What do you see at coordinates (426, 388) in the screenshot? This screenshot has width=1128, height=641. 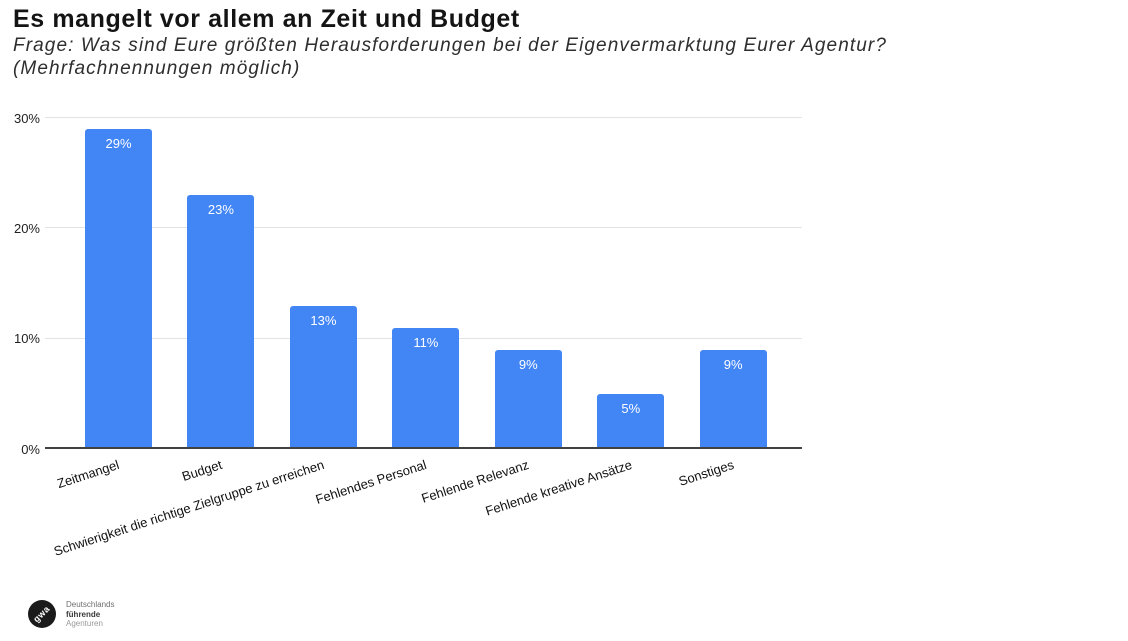 I see `bar: 11%` at bounding box center [426, 388].